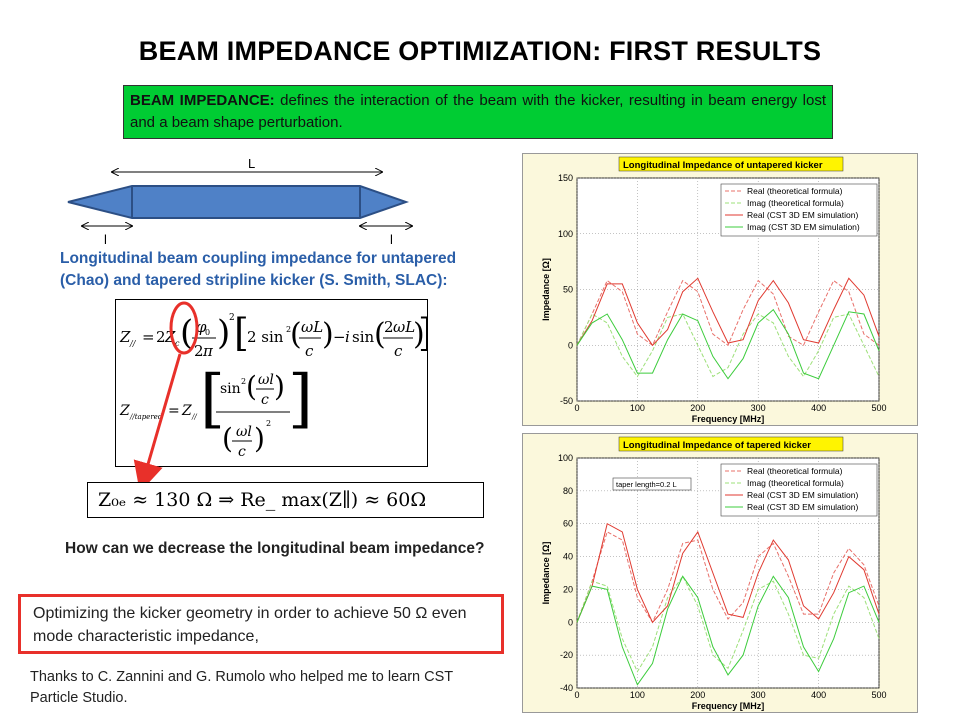 The width and height of the screenshot is (960, 720). Describe the element at coordinates (207, 332) in the screenshot. I see `svg-text: 0` at that location.